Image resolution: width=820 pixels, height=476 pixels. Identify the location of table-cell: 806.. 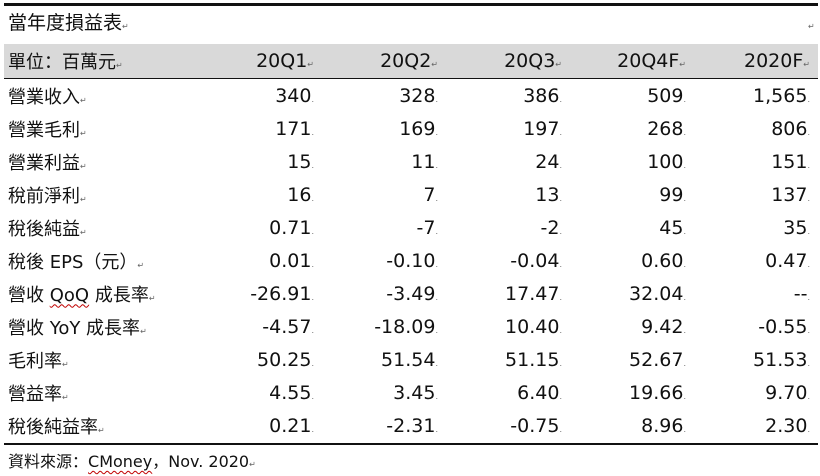
(790, 128).